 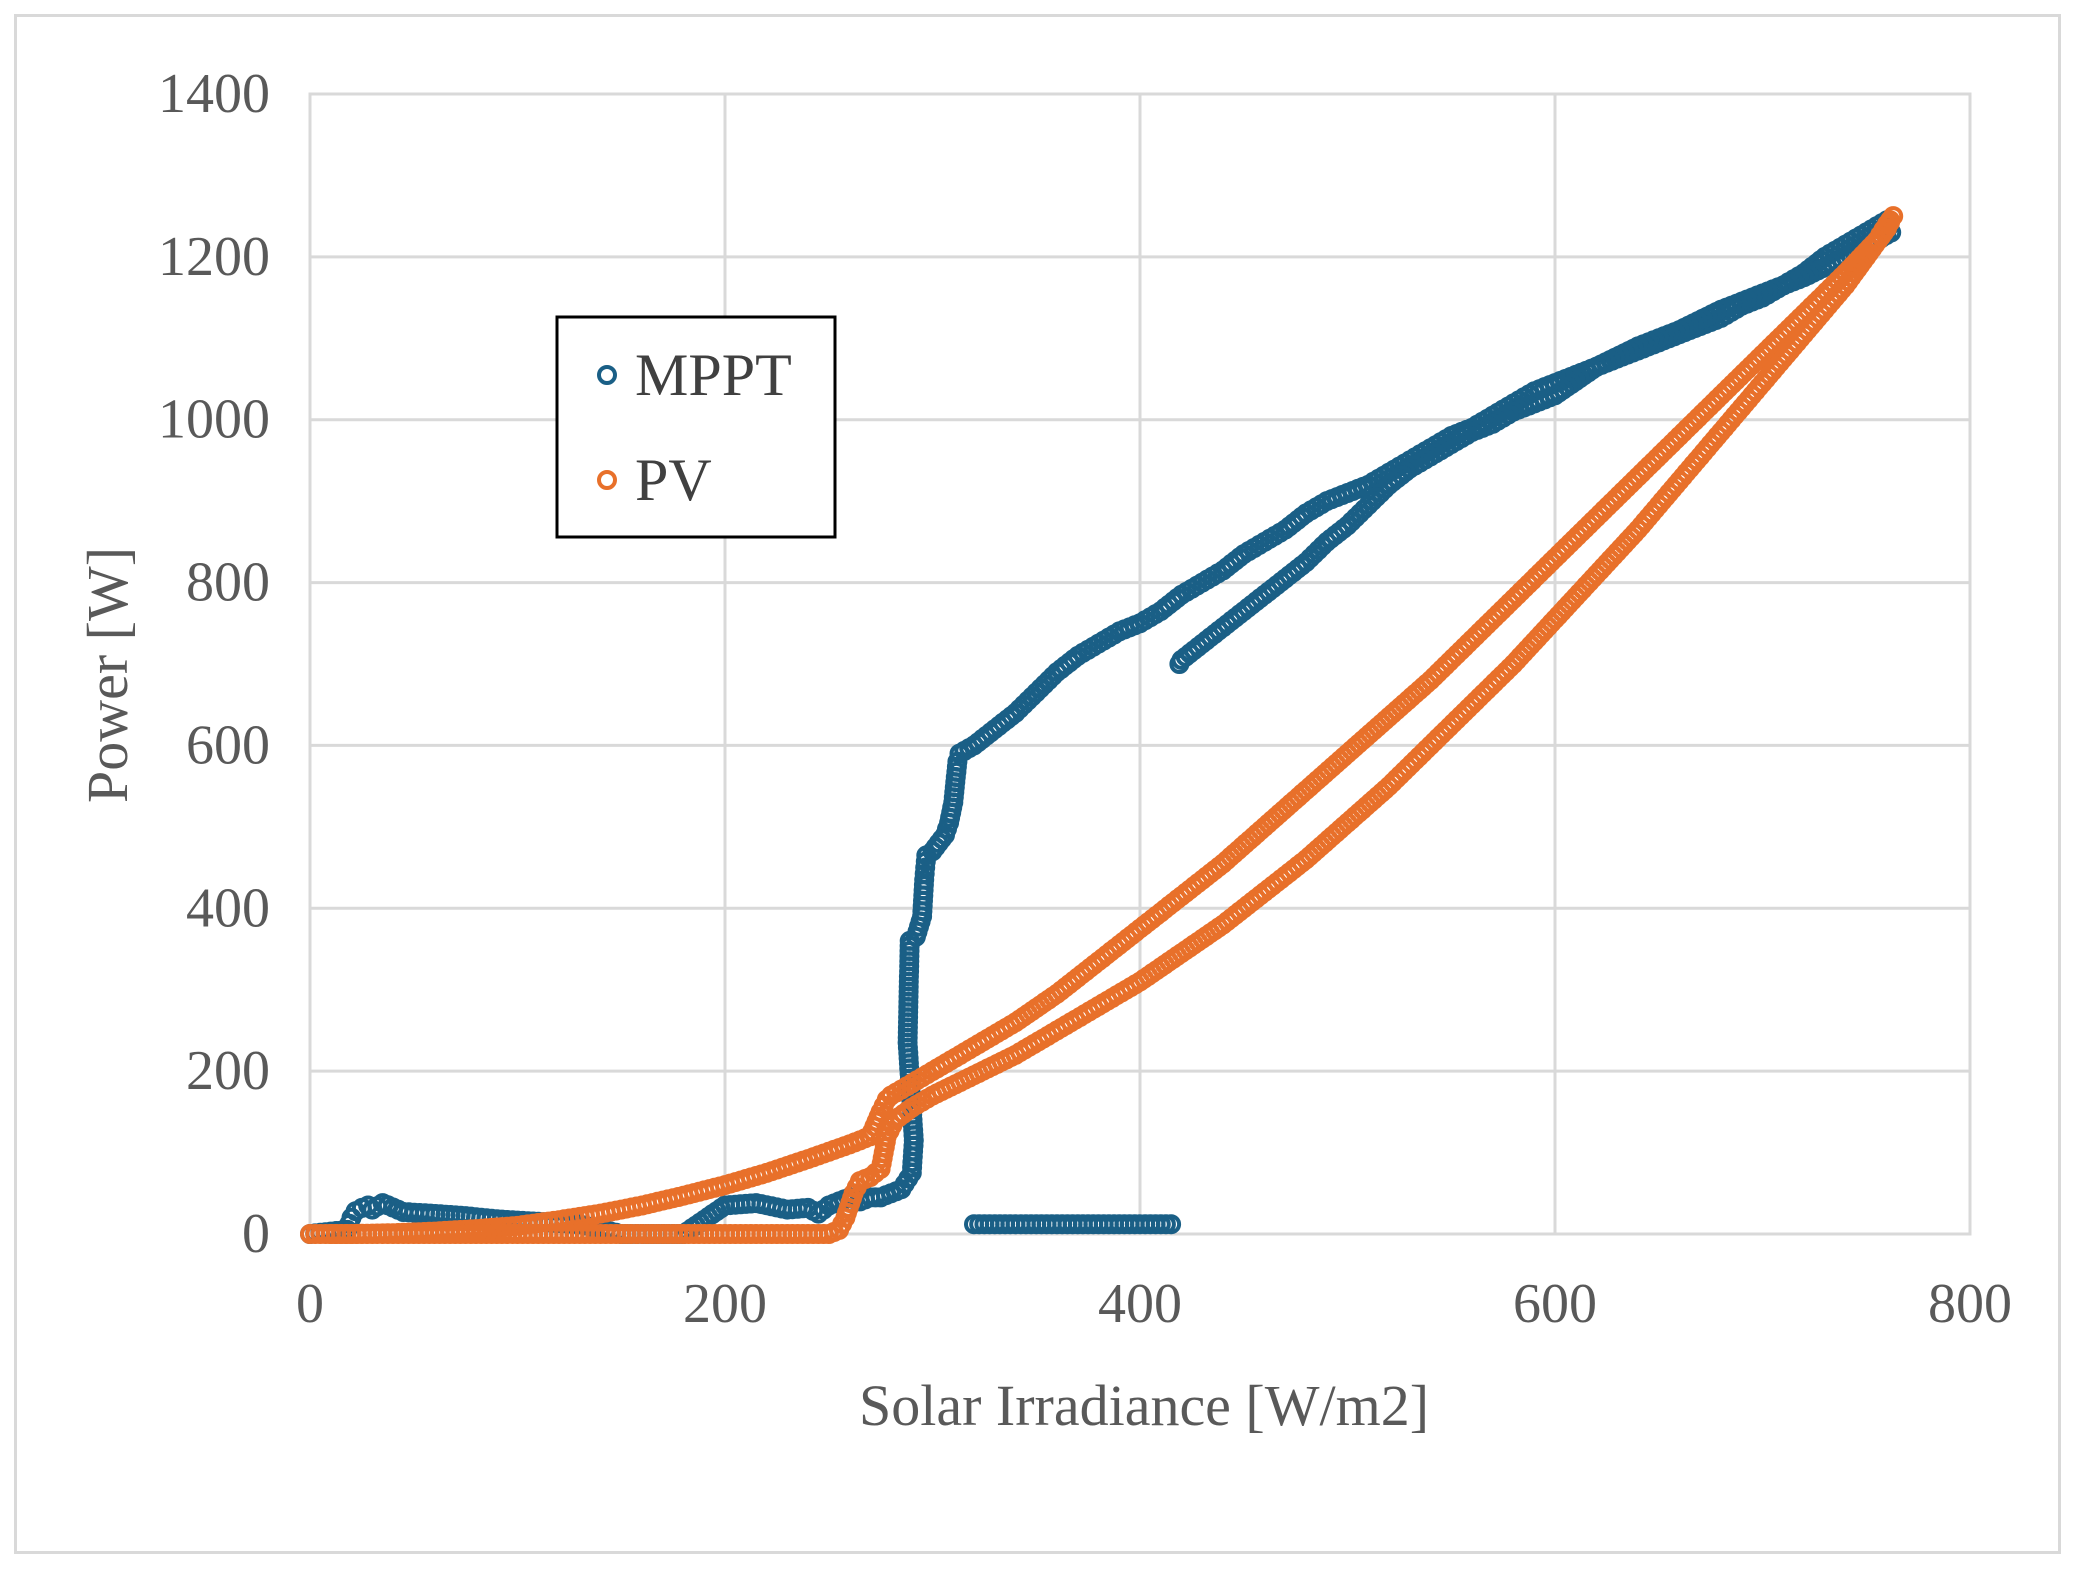 What do you see at coordinates (228, 1071) in the screenshot?
I see `y-tick-label: 200` at bounding box center [228, 1071].